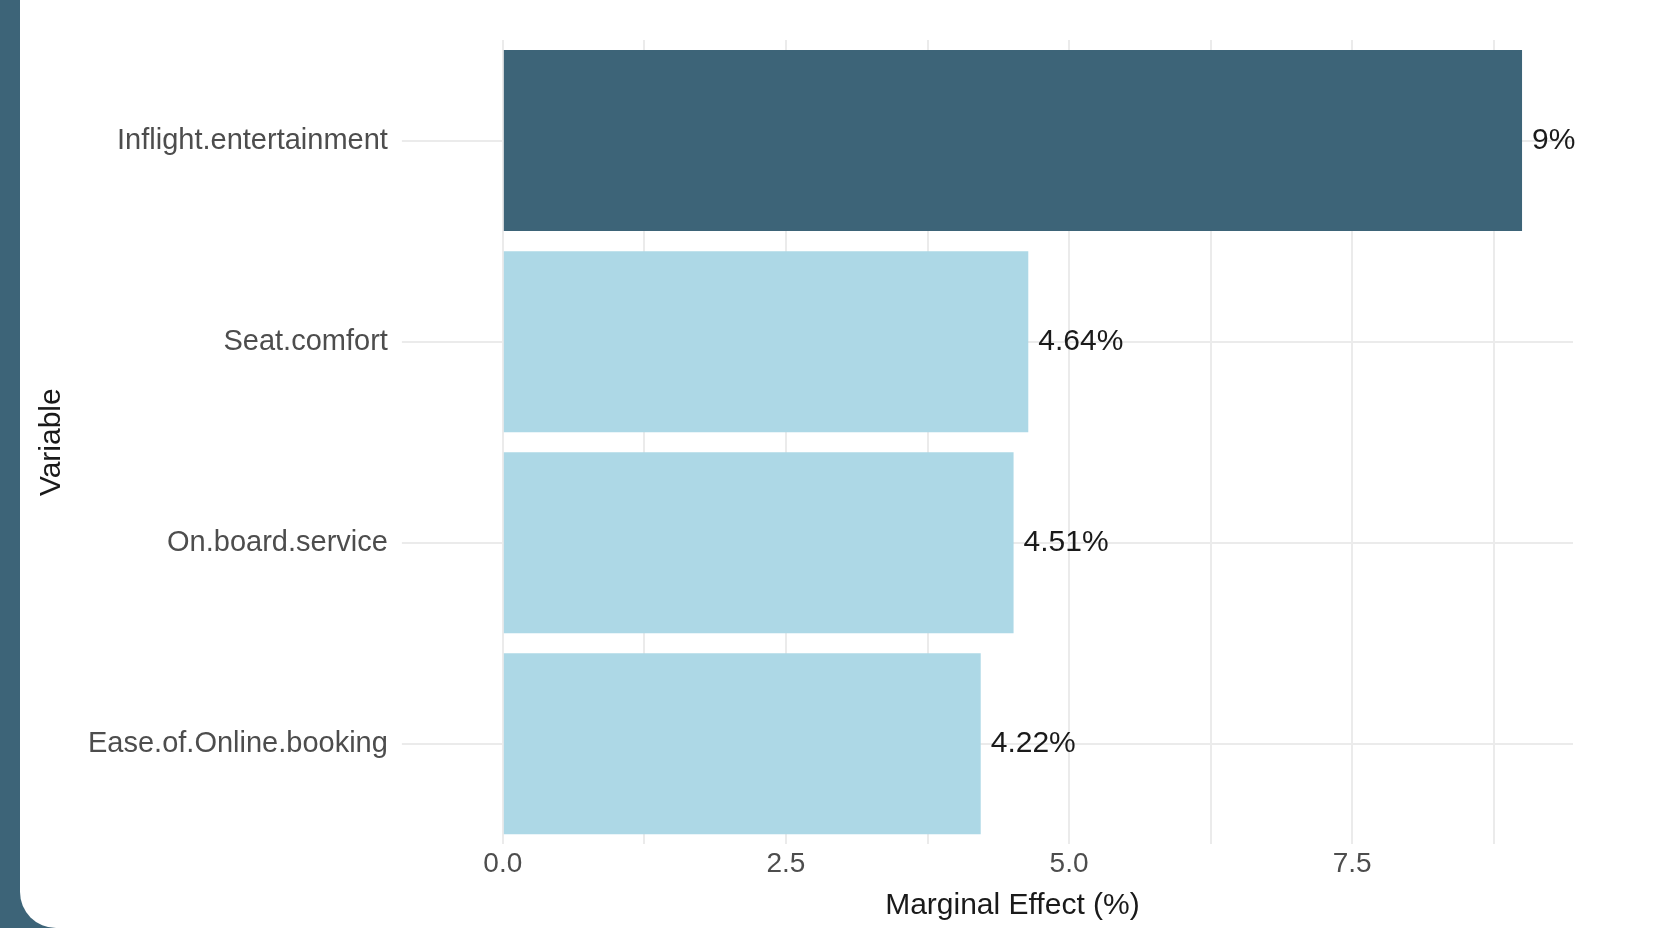 The height and width of the screenshot is (928, 1653). I want to click on x-axis-title: Marginal Effect (%), so click(1012, 904).